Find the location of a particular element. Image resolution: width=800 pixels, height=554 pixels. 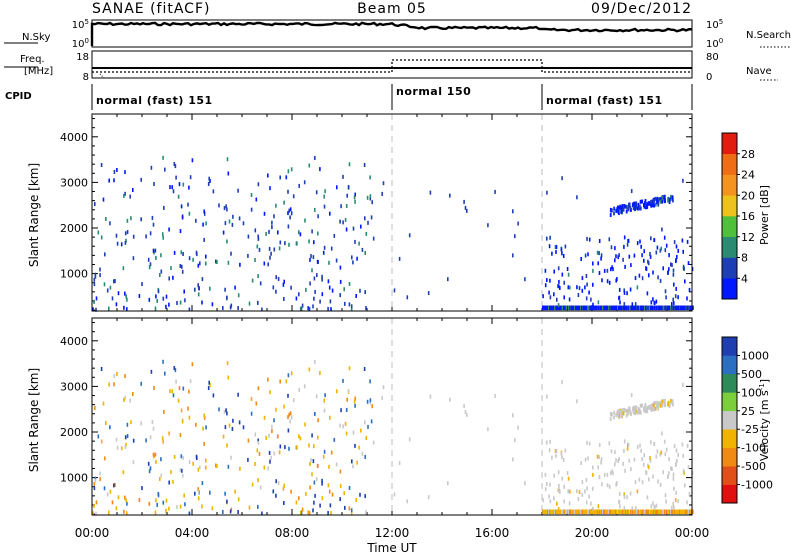

colorbar-tick-label: 24 is located at coordinates (748, 175).